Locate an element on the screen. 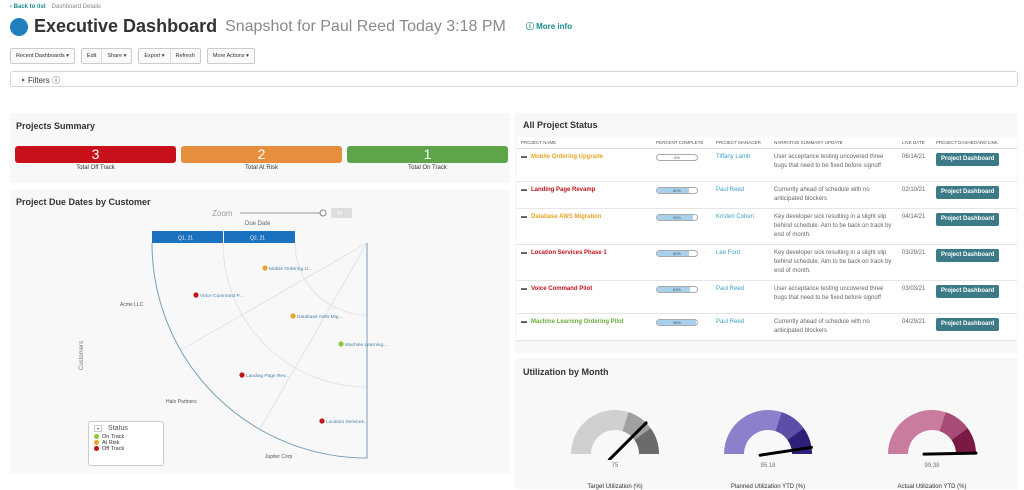  status-legend: ▾ Status On Track At Risk Off Track is located at coordinates (126, 443).